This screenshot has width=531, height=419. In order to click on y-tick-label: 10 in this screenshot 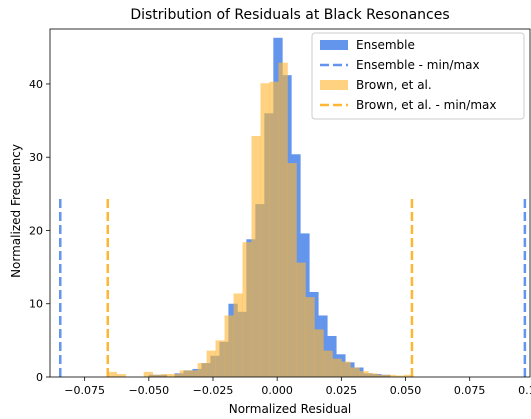, I will do `click(36, 304)`.